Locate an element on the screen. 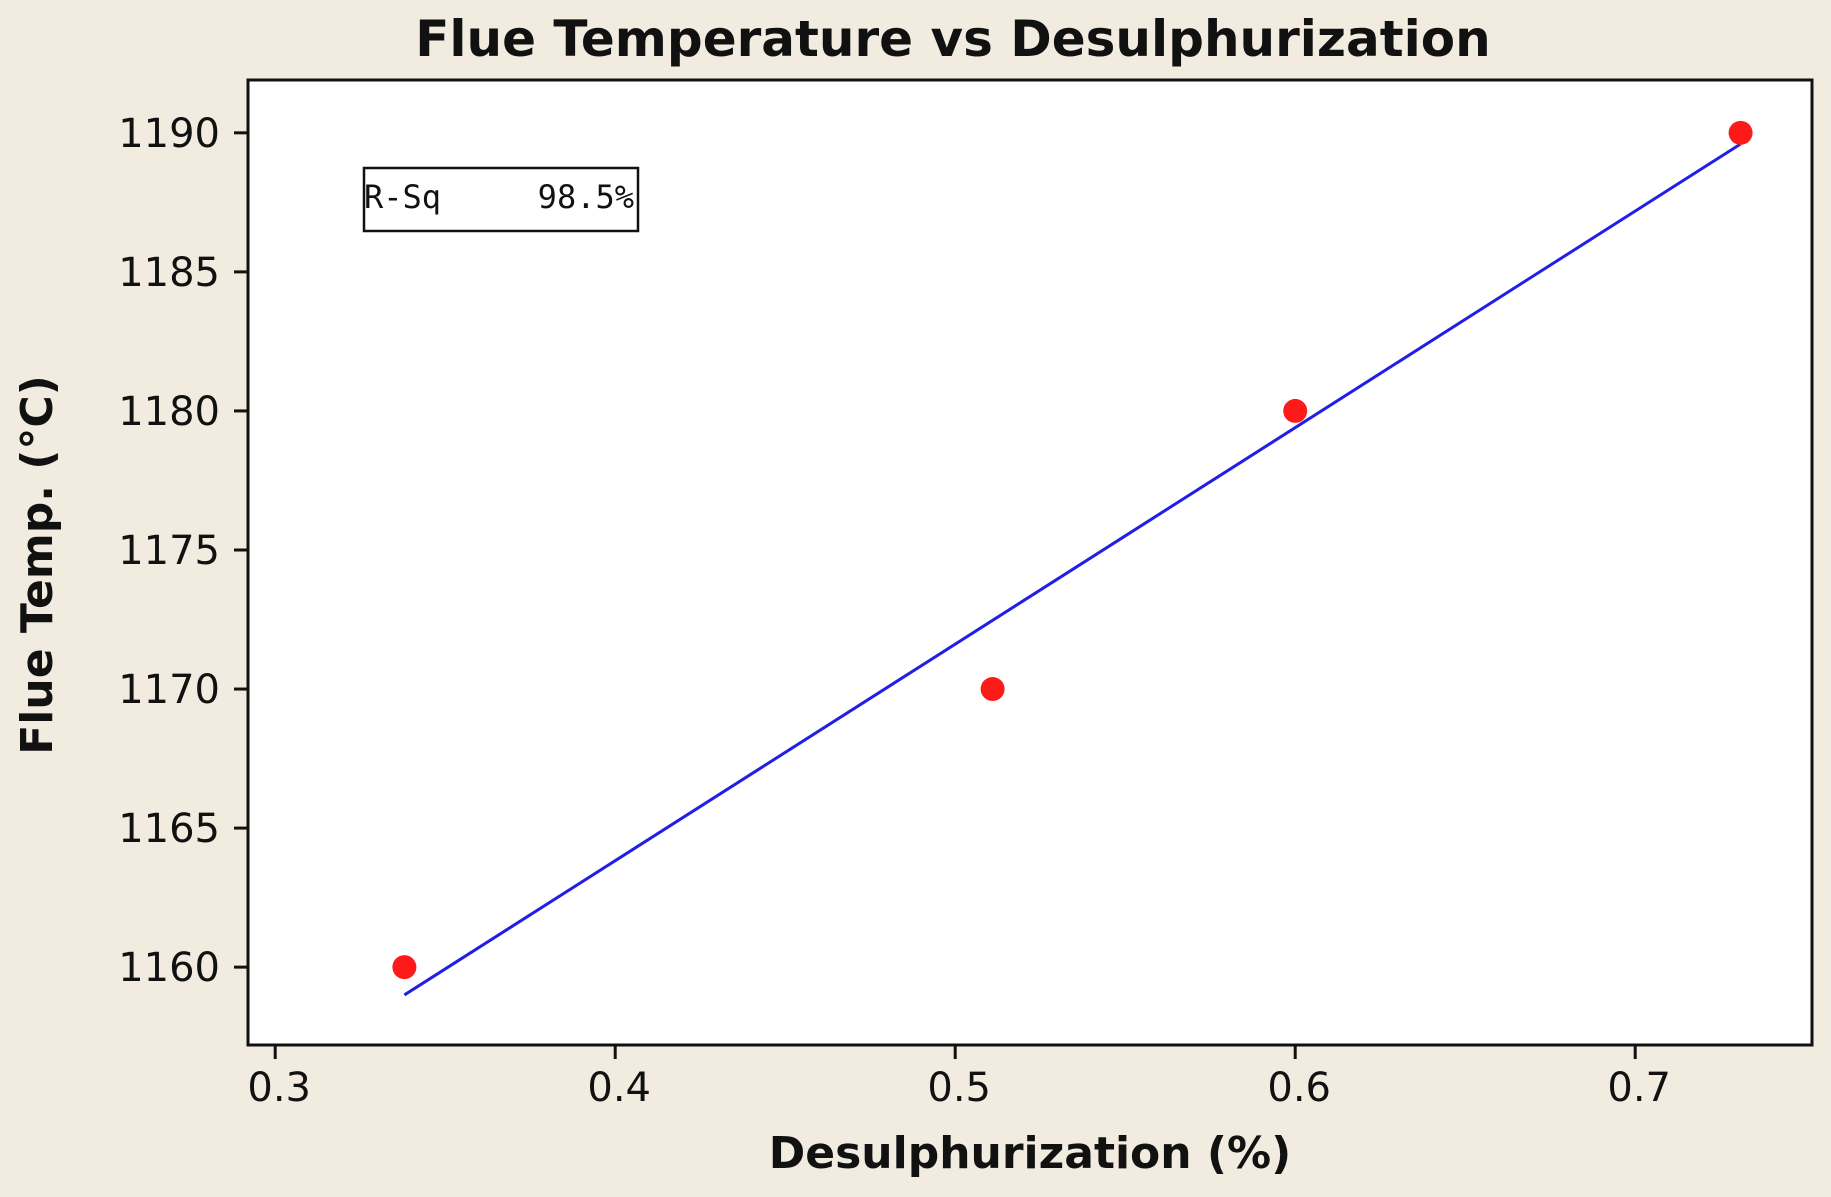 The image size is (1831, 1197). y-axis-ticks: 1160 1165 1170 1175 1180 1185 1190 is located at coordinates (183, 551).